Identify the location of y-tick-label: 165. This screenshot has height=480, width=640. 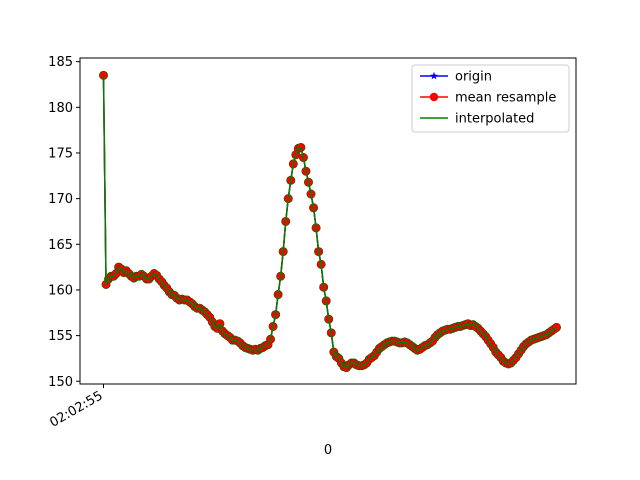
(60, 245).